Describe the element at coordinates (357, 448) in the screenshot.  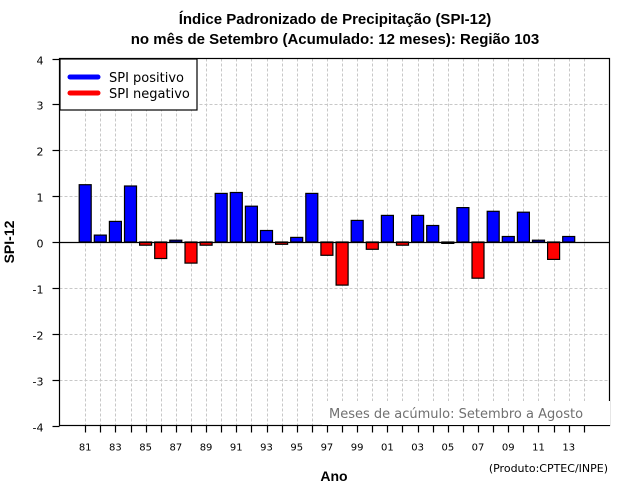
I see `x-tick-label: 99` at that location.